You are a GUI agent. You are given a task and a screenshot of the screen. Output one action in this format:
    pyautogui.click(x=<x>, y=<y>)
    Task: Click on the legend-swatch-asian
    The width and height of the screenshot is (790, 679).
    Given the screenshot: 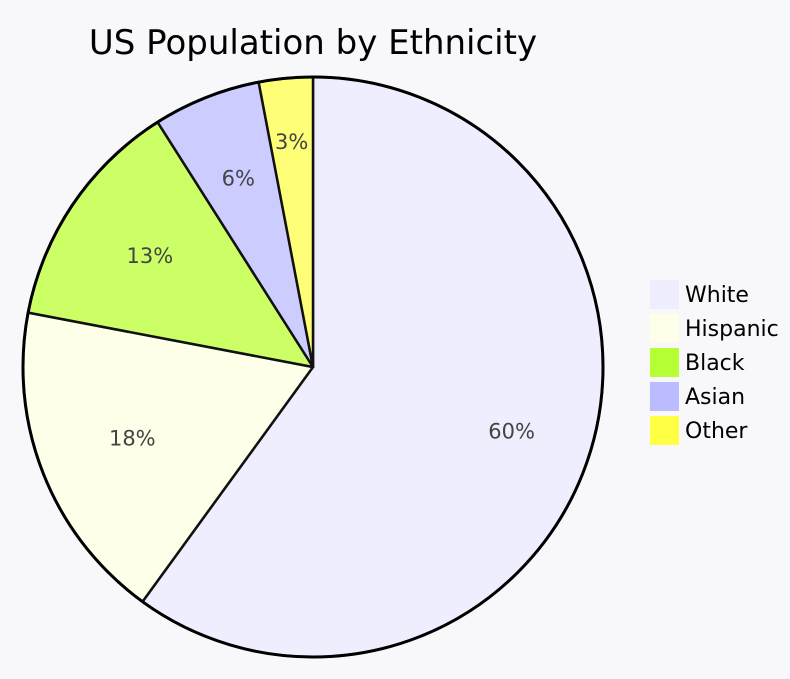 What is the action you would take?
    pyautogui.click(x=664, y=396)
    